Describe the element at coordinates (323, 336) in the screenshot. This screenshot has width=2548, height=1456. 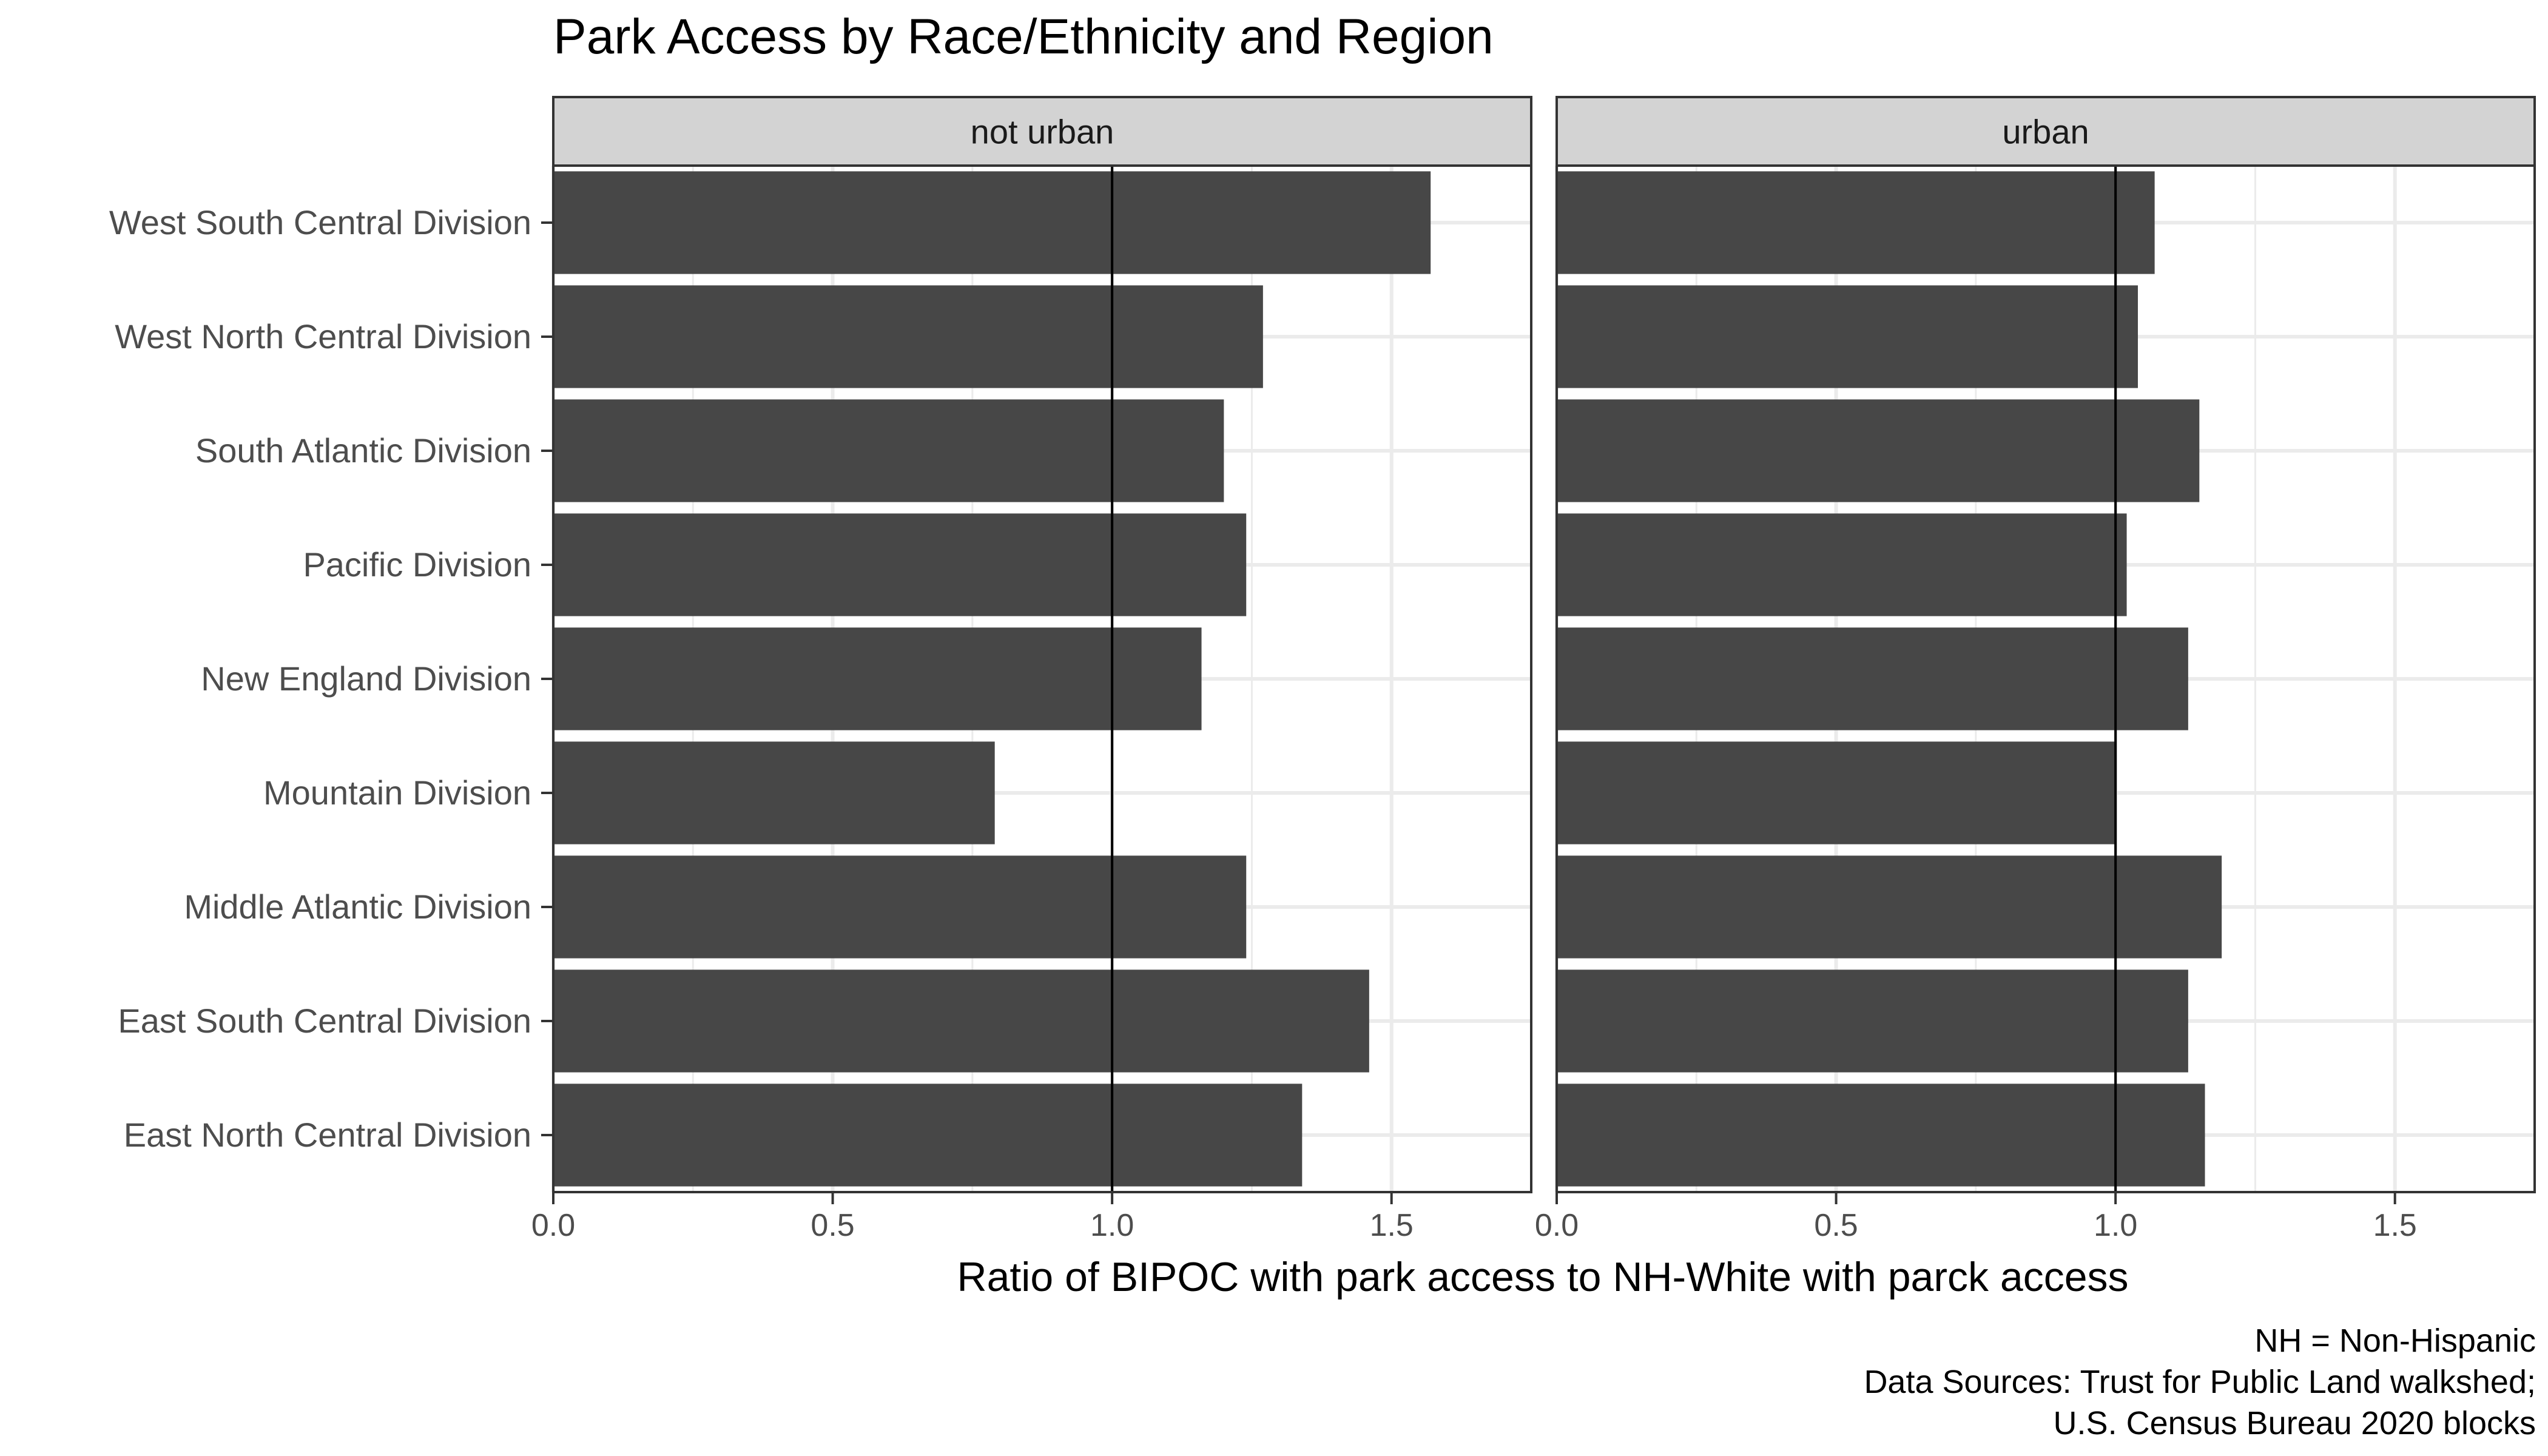
I see `category-label: West North Central Division` at that location.